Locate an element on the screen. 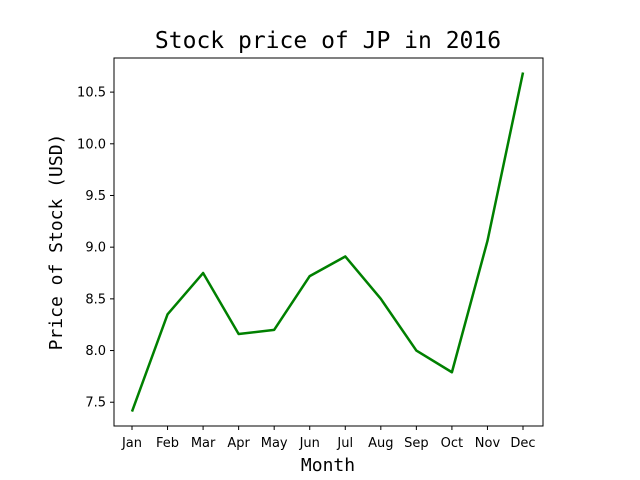 Image resolution: width=640 pixels, height=480 pixels. y-tick-label: 9.5 is located at coordinates (95, 196).